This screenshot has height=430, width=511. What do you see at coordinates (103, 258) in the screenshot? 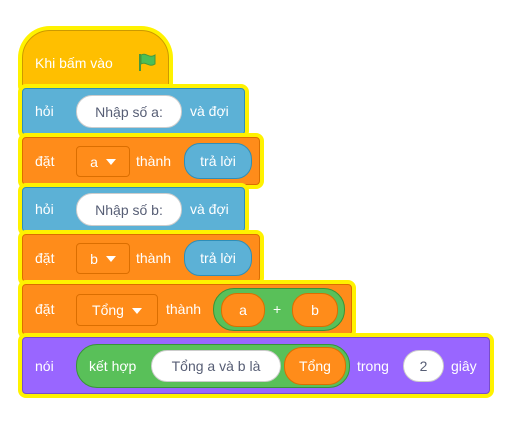
I see `variable-dropdown: b` at bounding box center [103, 258].